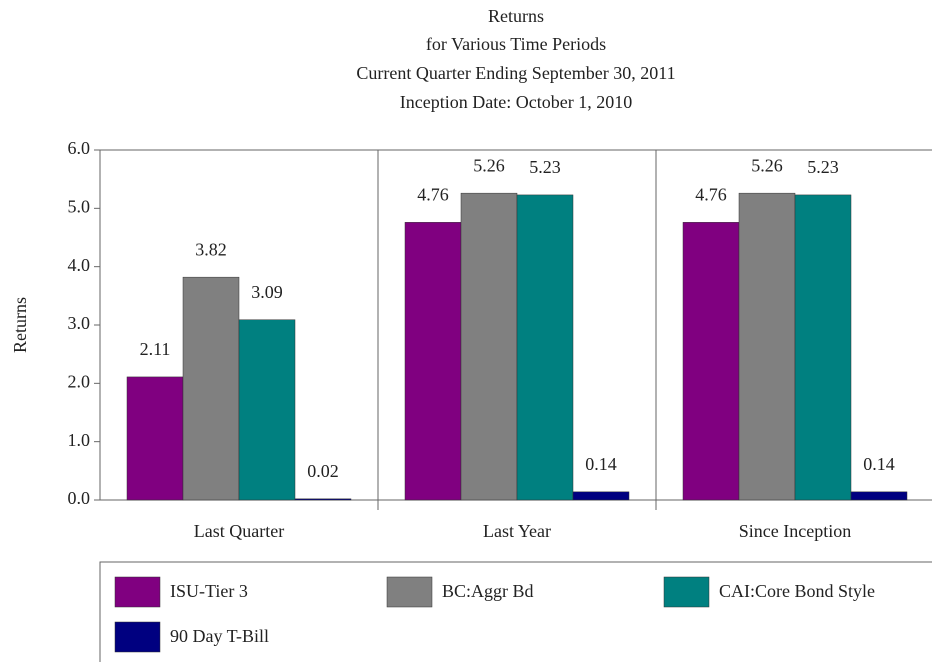 The height and width of the screenshot is (662, 932). What do you see at coordinates (323, 471) in the screenshot?
I see `value-label: 0.02` at bounding box center [323, 471].